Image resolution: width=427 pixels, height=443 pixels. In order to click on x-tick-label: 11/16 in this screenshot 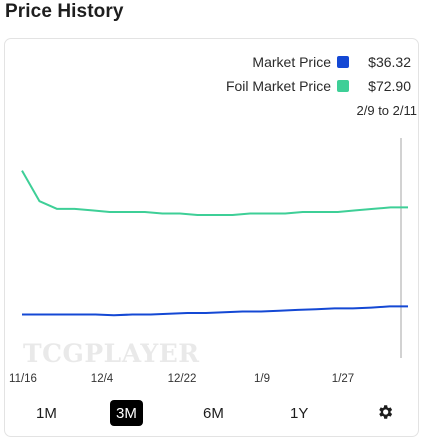, I will do `click(23, 379)`.